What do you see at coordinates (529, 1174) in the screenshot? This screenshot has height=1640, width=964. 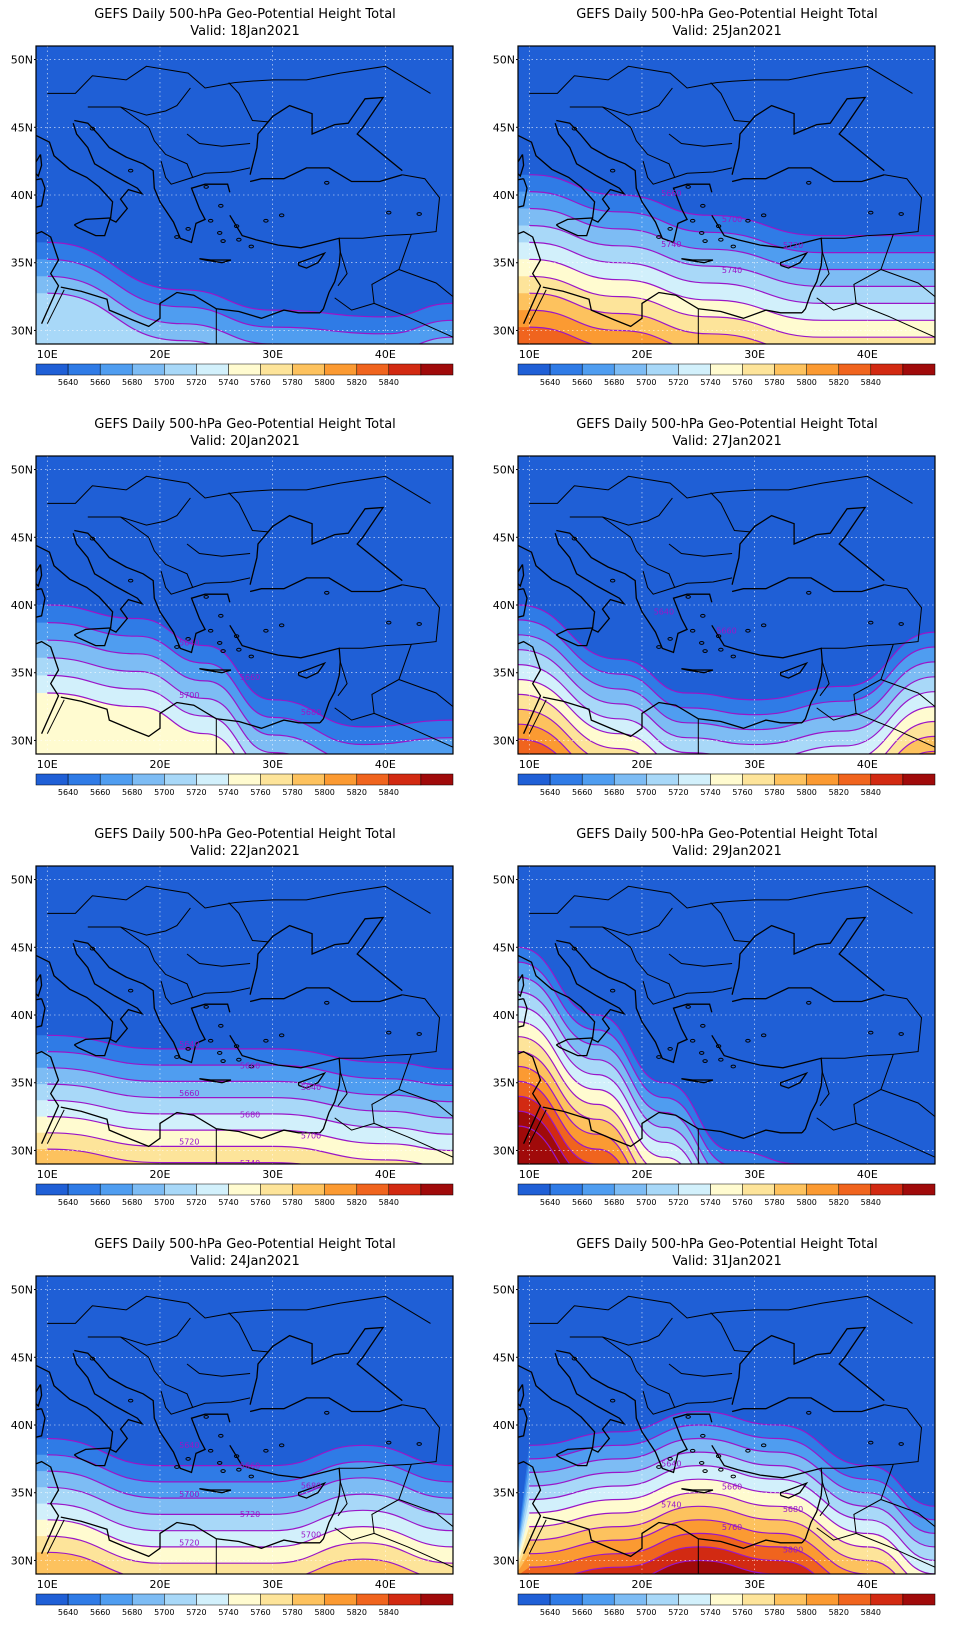 I see `longitude-tick-label: 10E` at bounding box center [529, 1174].